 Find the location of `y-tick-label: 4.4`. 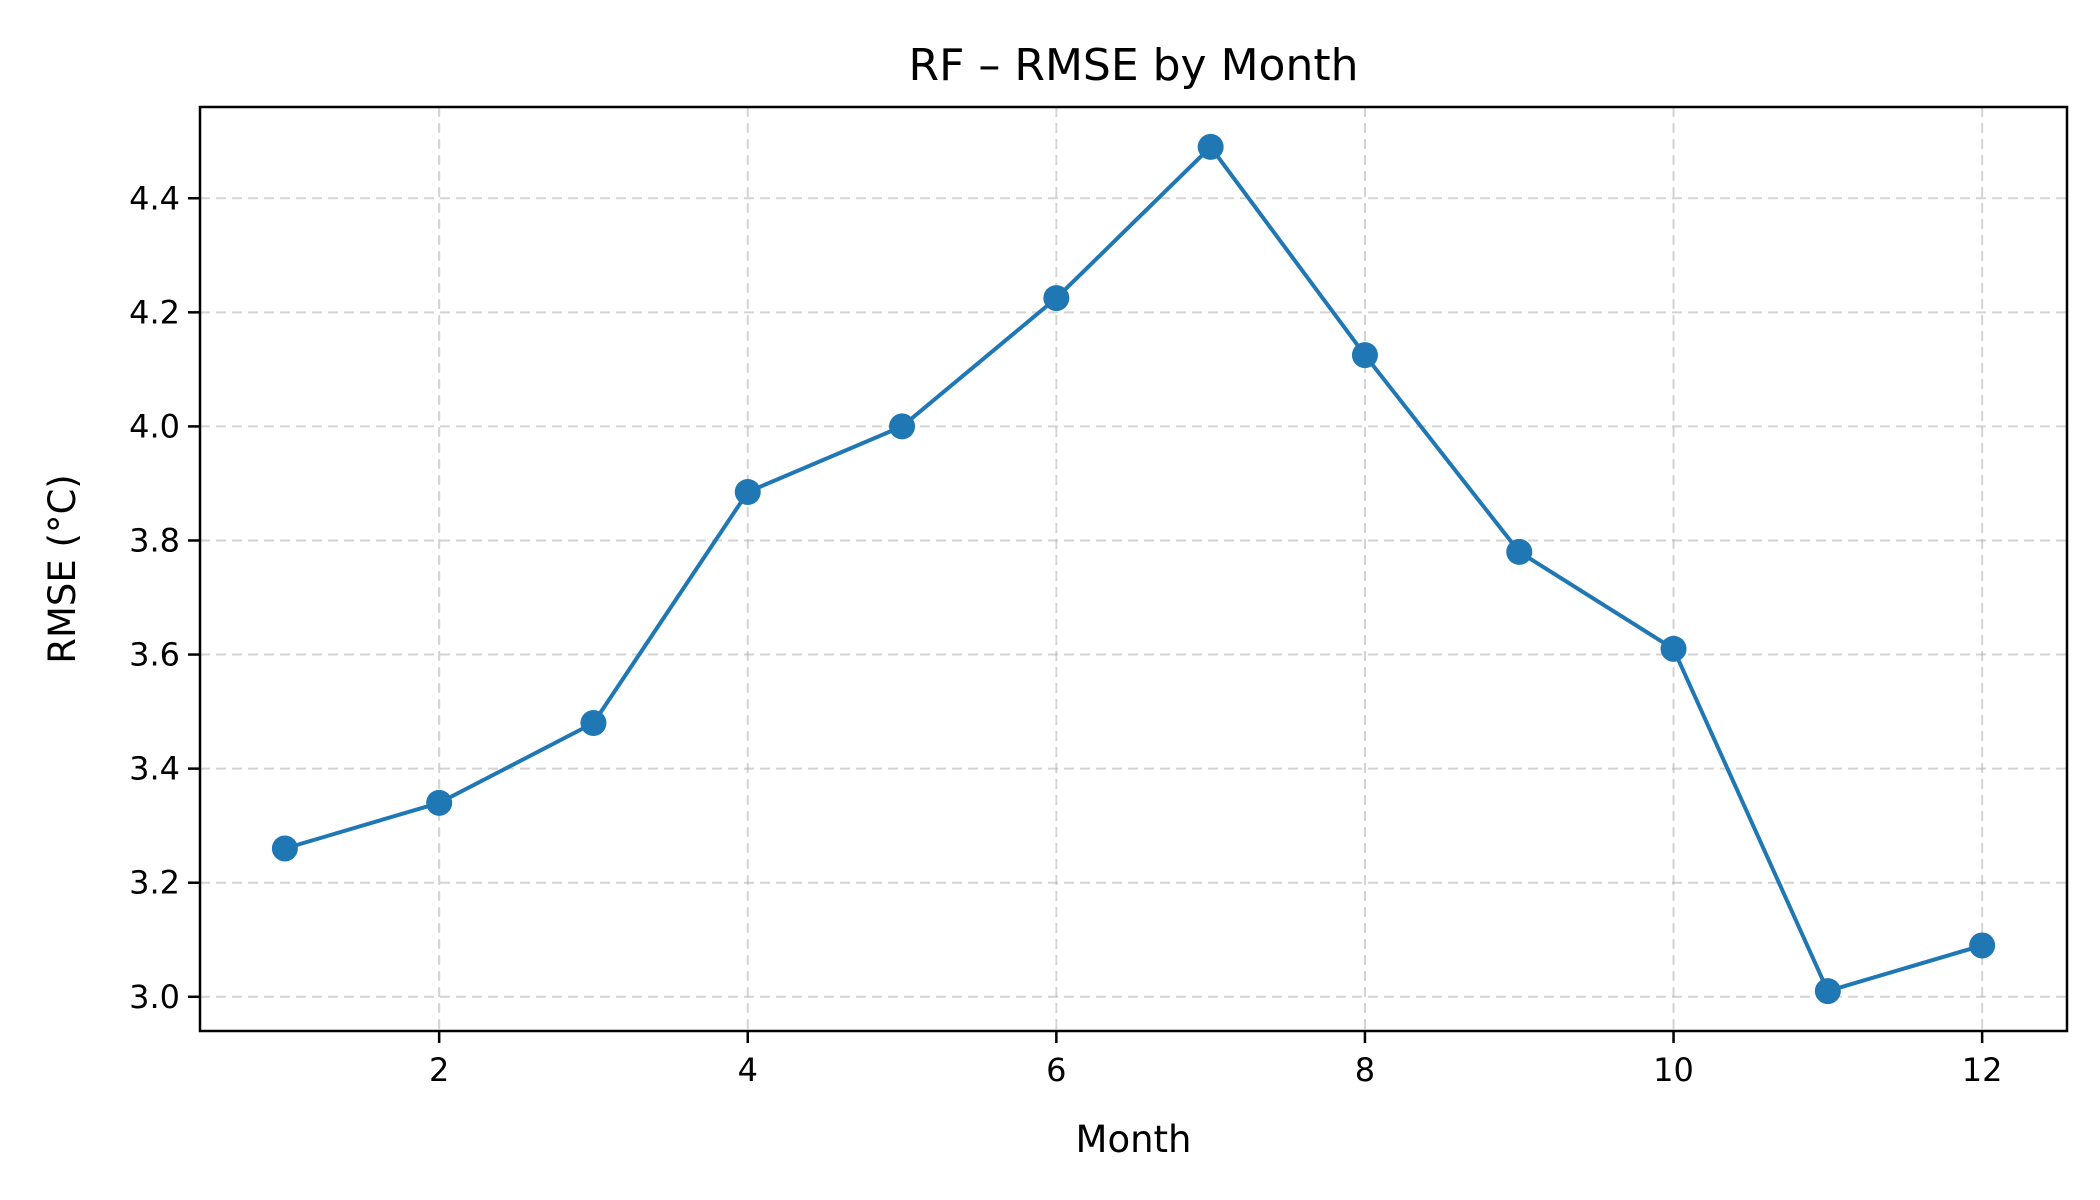

y-tick-label: 4.4 is located at coordinates (154, 198).